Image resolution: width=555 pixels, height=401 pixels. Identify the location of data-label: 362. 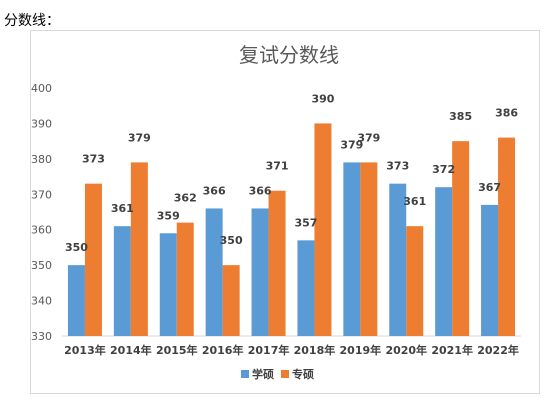
(185, 198).